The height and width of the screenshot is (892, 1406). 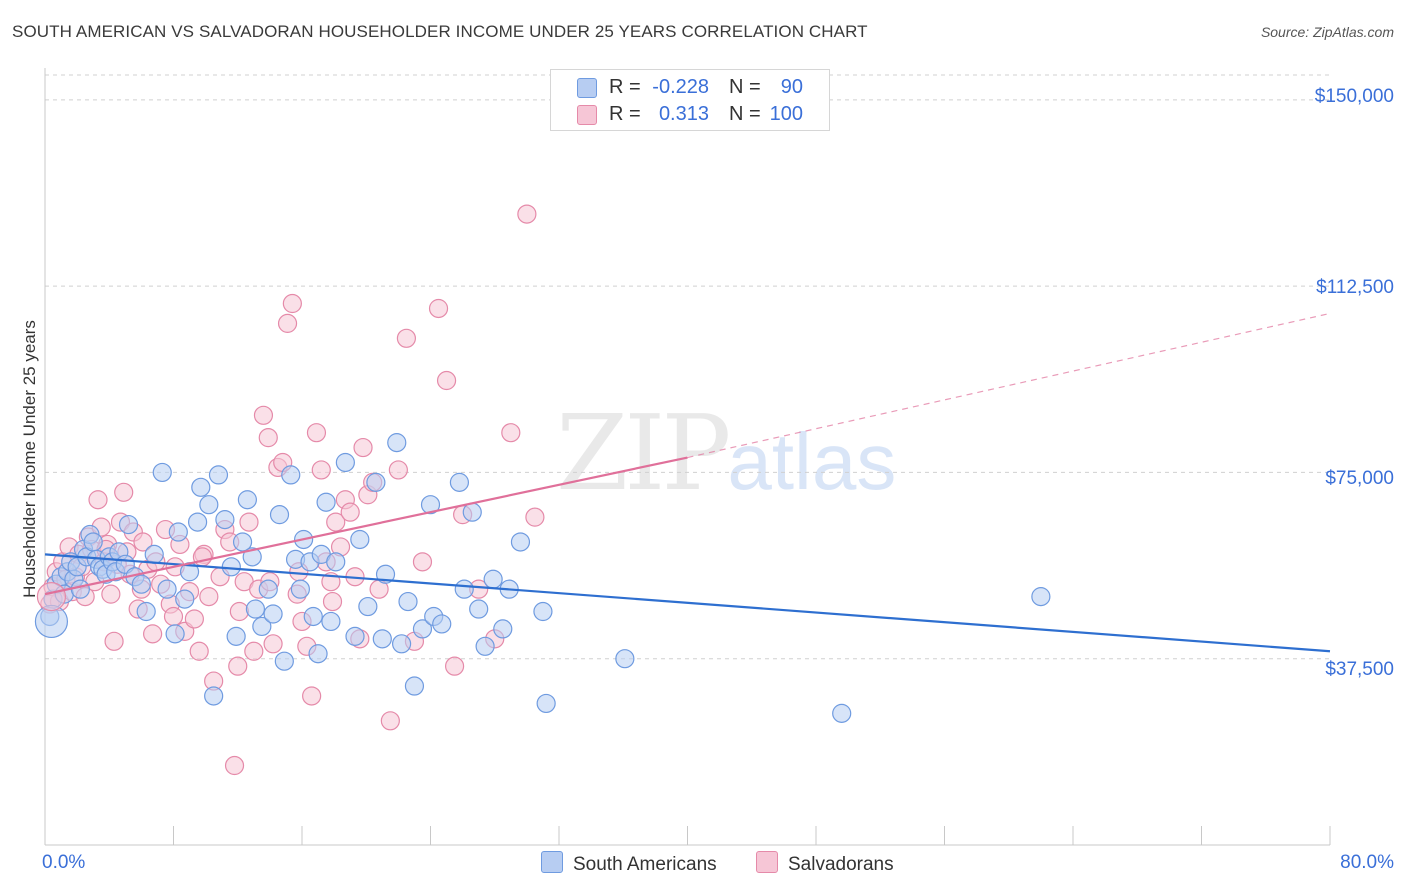 What do you see at coordinates (680, 87) in the screenshot?
I see `r-value: -0.228` at bounding box center [680, 87].